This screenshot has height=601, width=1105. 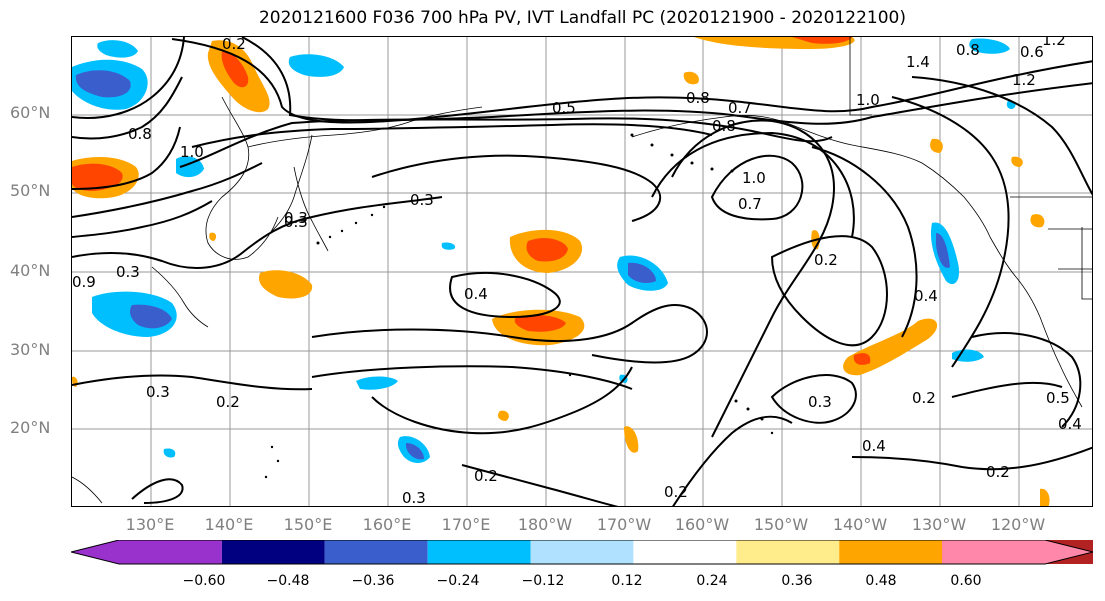 I want to click on lon-label: 130°E, so click(x=150, y=524).